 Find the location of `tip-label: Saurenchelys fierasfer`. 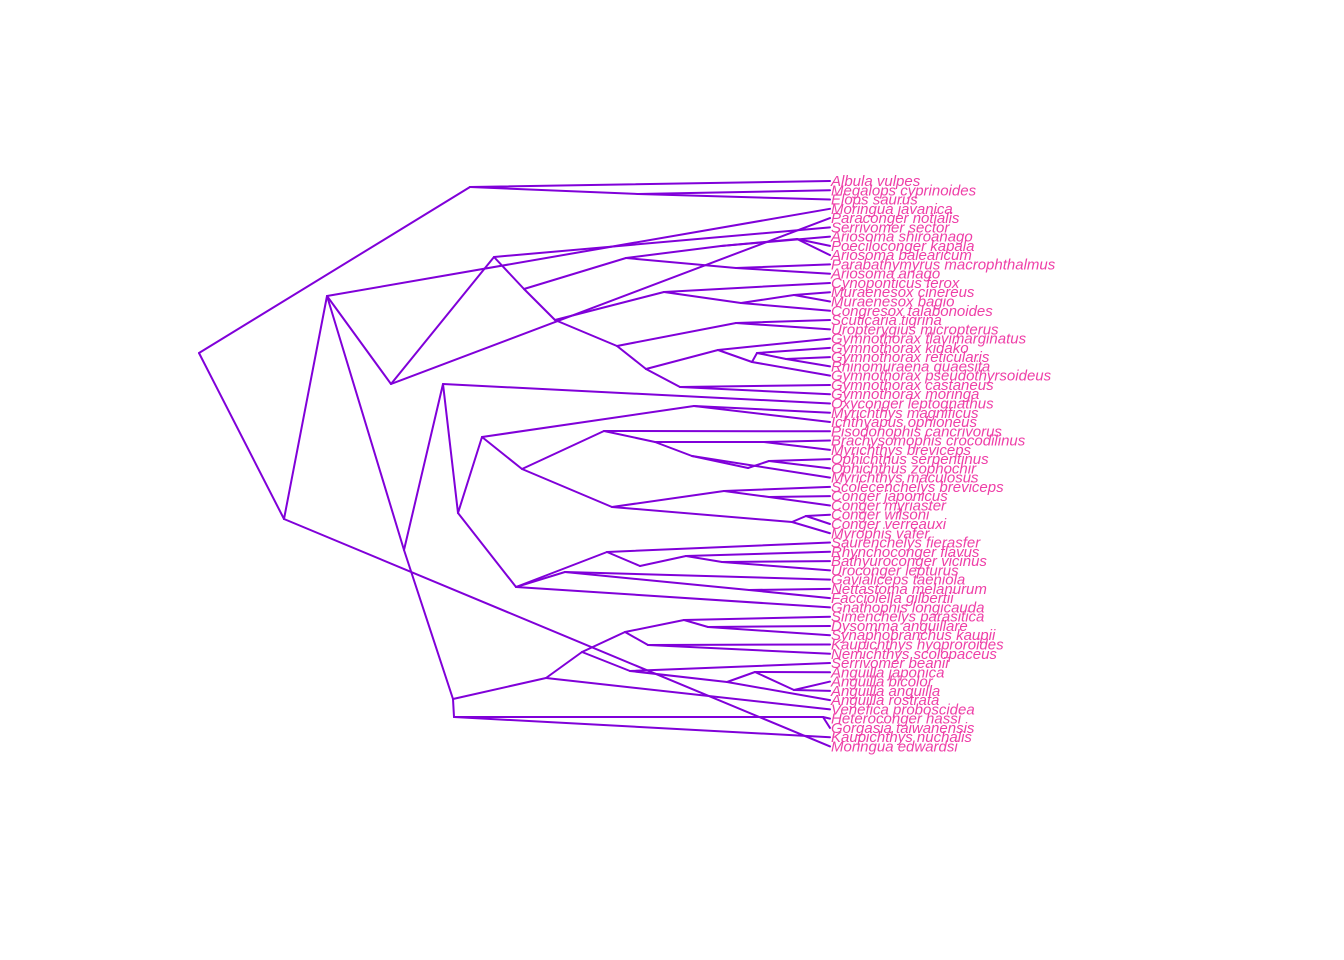

tip-label: Saurenchelys fierasfer is located at coordinates (906, 543).